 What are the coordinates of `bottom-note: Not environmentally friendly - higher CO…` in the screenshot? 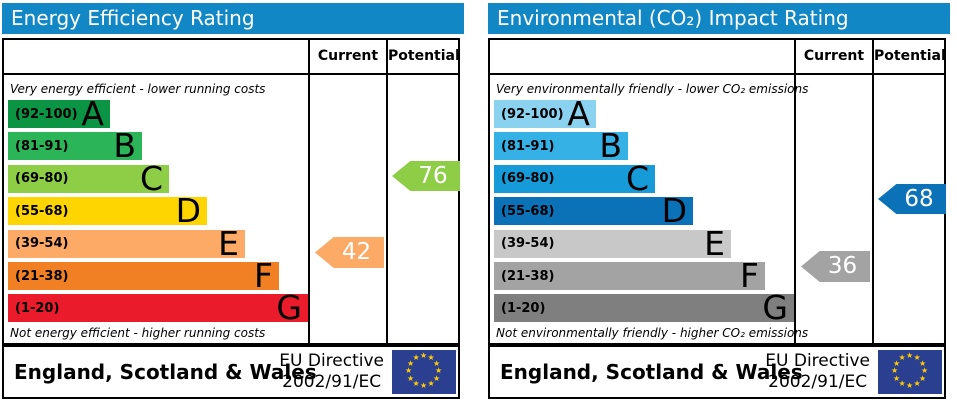 It's located at (652, 333).